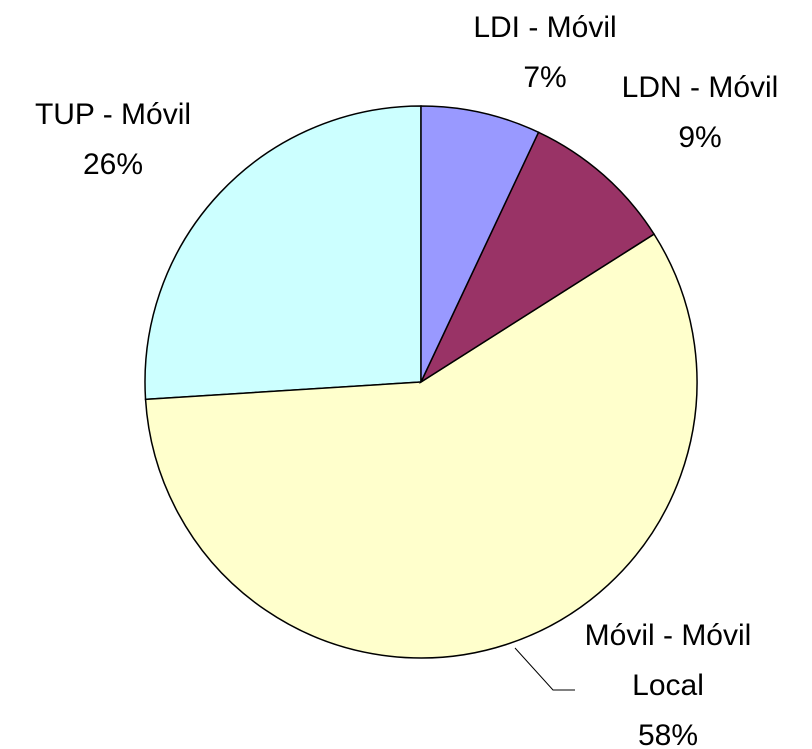  What do you see at coordinates (545, 77) in the screenshot?
I see `percent-label: 7%` at bounding box center [545, 77].